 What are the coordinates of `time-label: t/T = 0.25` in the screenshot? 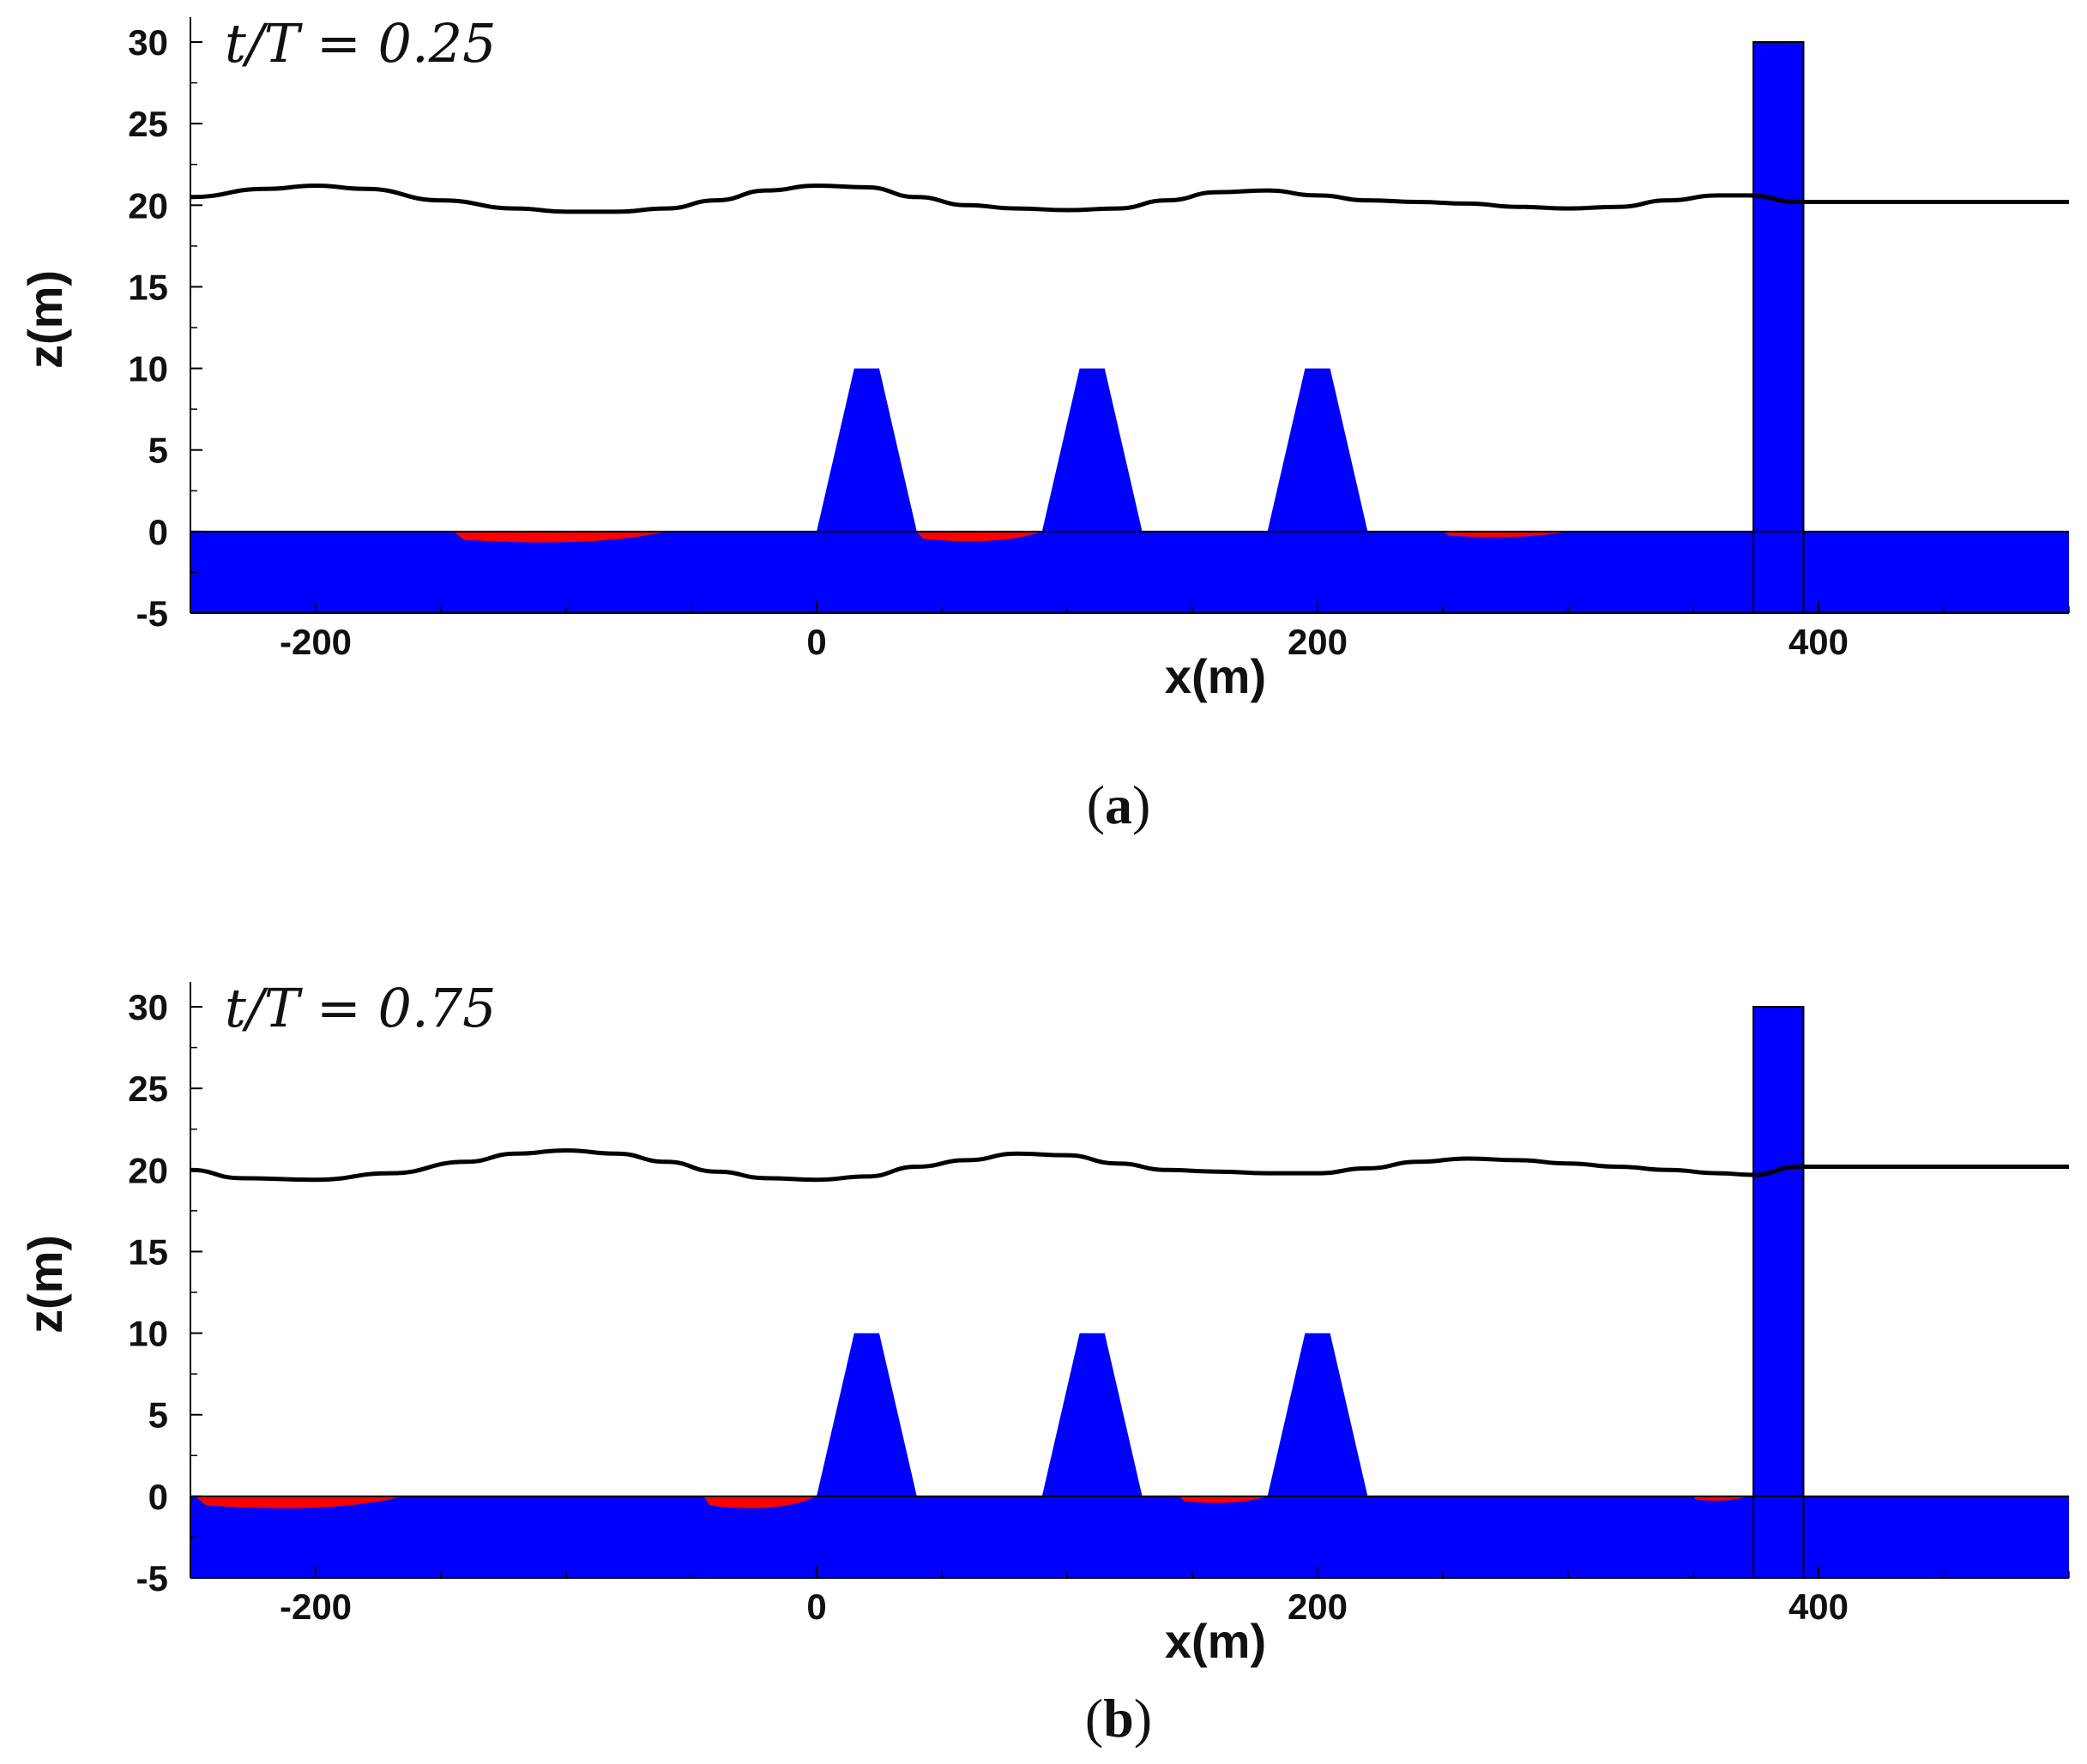 It's located at (361, 43).